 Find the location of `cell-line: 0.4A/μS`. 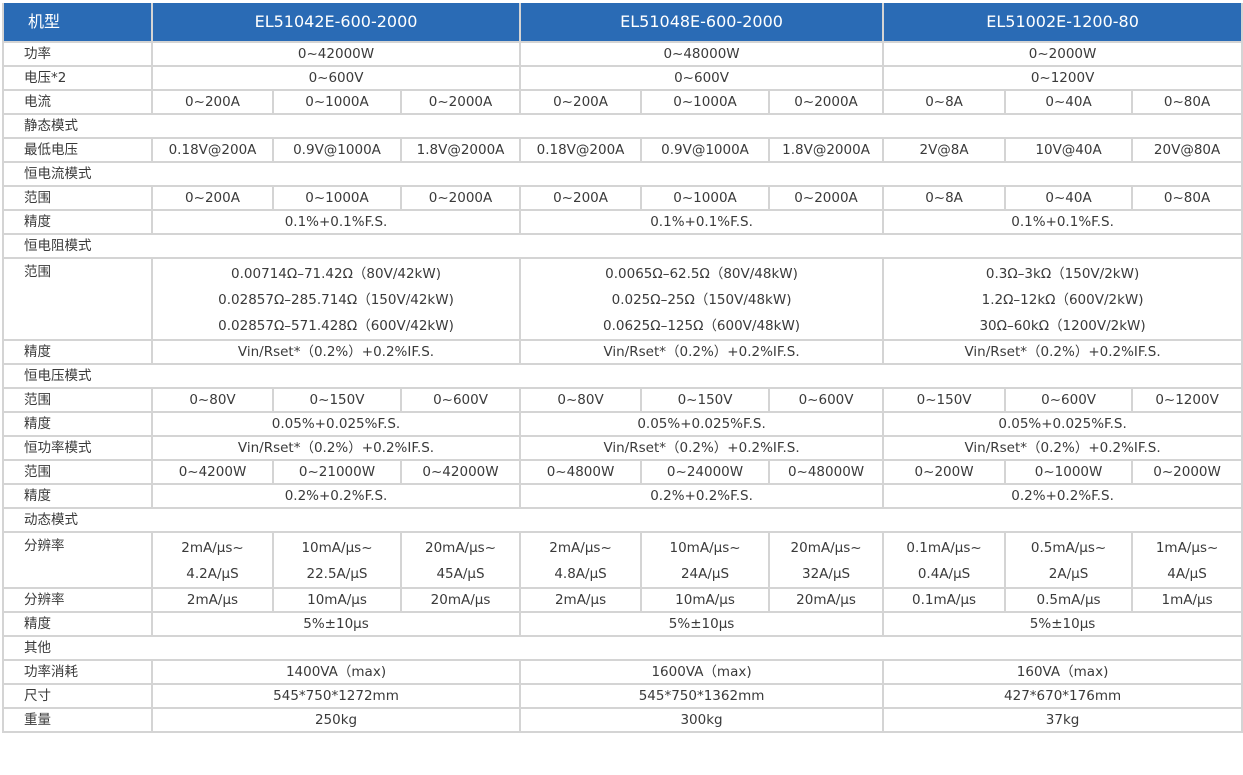

cell-line: 0.4A/μS is located at coordinates (944, 574).